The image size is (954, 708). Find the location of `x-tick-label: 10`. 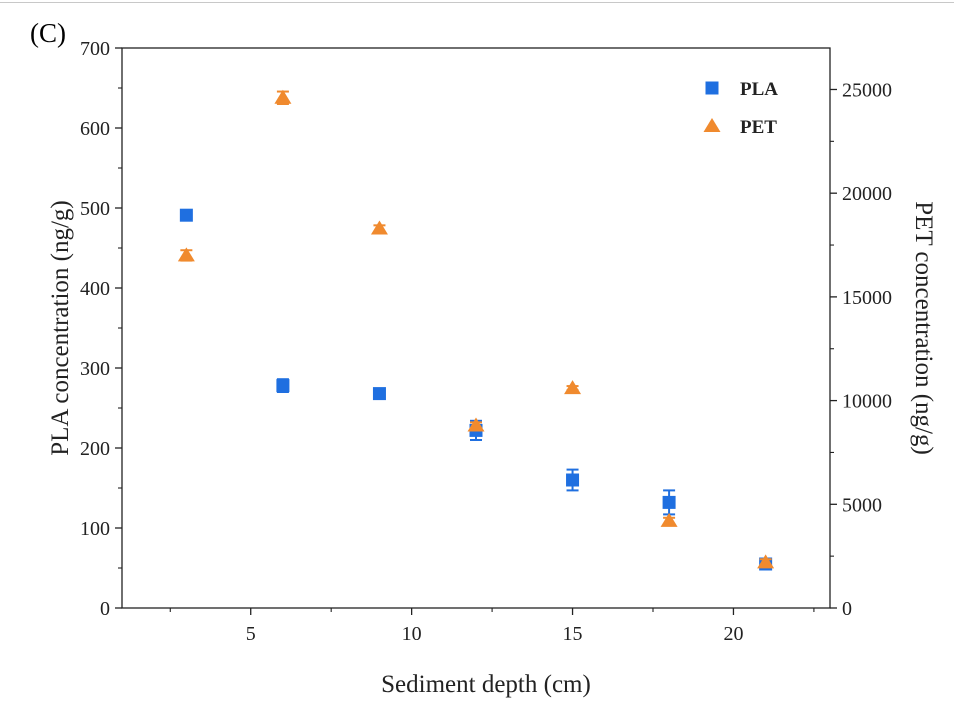

x-tick-label: 10 is located at coordinates (412, 634).